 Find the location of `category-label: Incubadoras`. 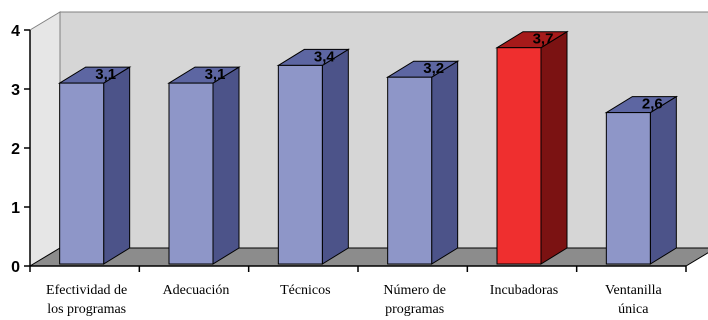

category-label: Incubadoras is located at coordinates (524, 290).